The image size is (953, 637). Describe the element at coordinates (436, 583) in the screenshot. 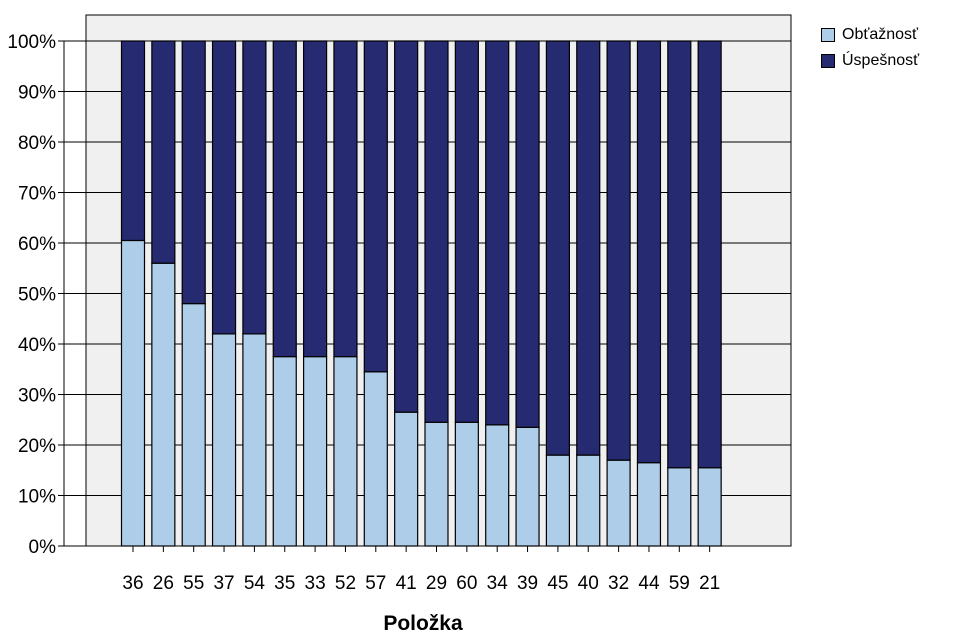

I see `x-tick-label: 29` at that location.